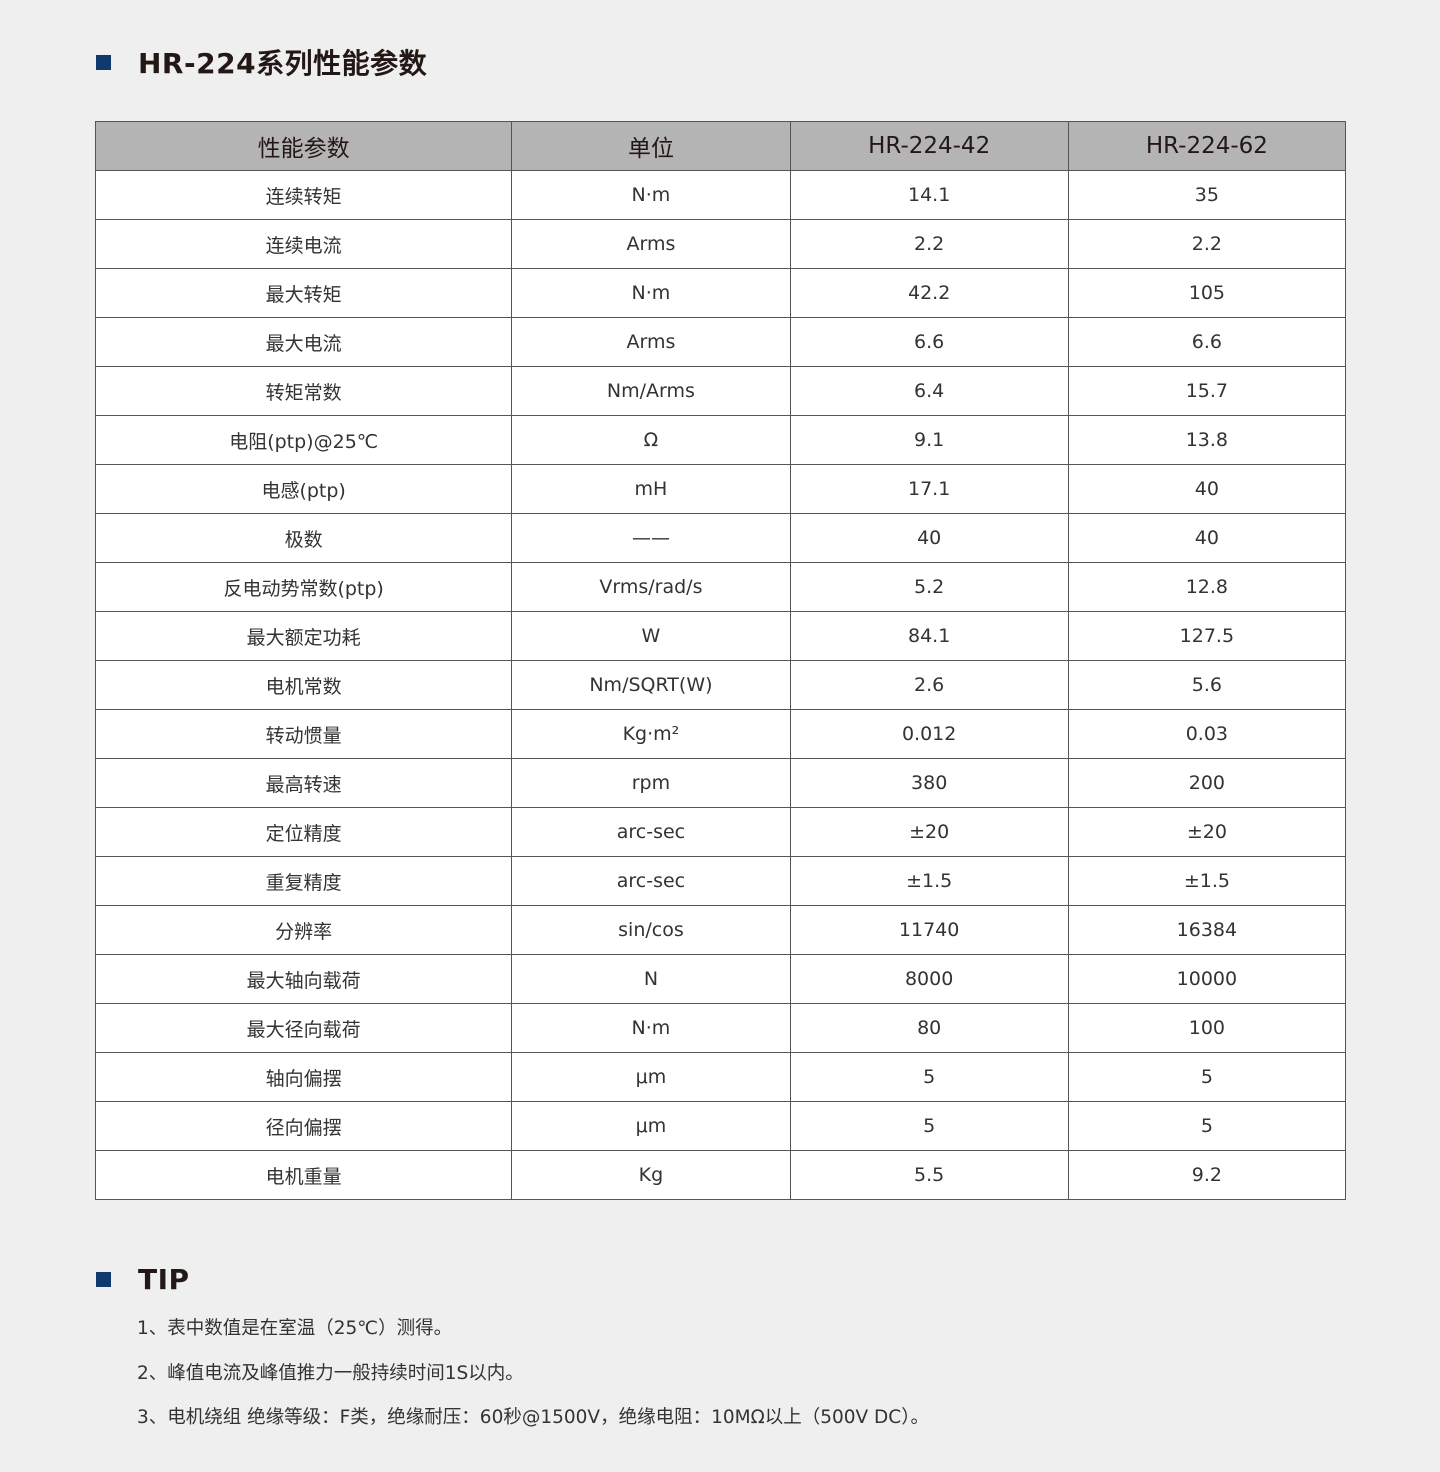 The image size is (1440, 1472). What do you see at coordinates (651, 146) in the screenshot?
I see `header-unit: 单位` at bounding box center [651, 146].